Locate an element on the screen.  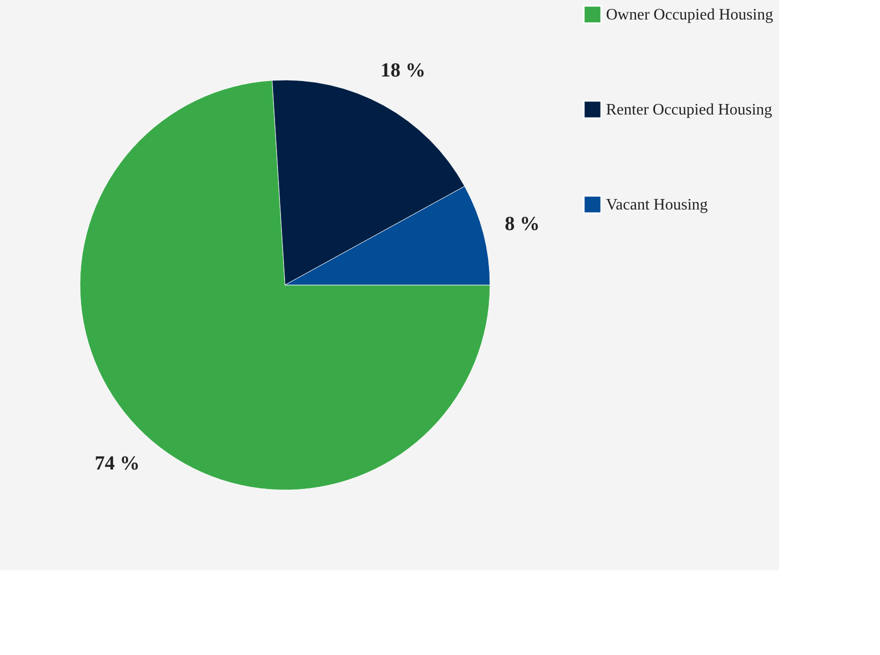
data-label: 8 % is located at coordinates (522, 224).